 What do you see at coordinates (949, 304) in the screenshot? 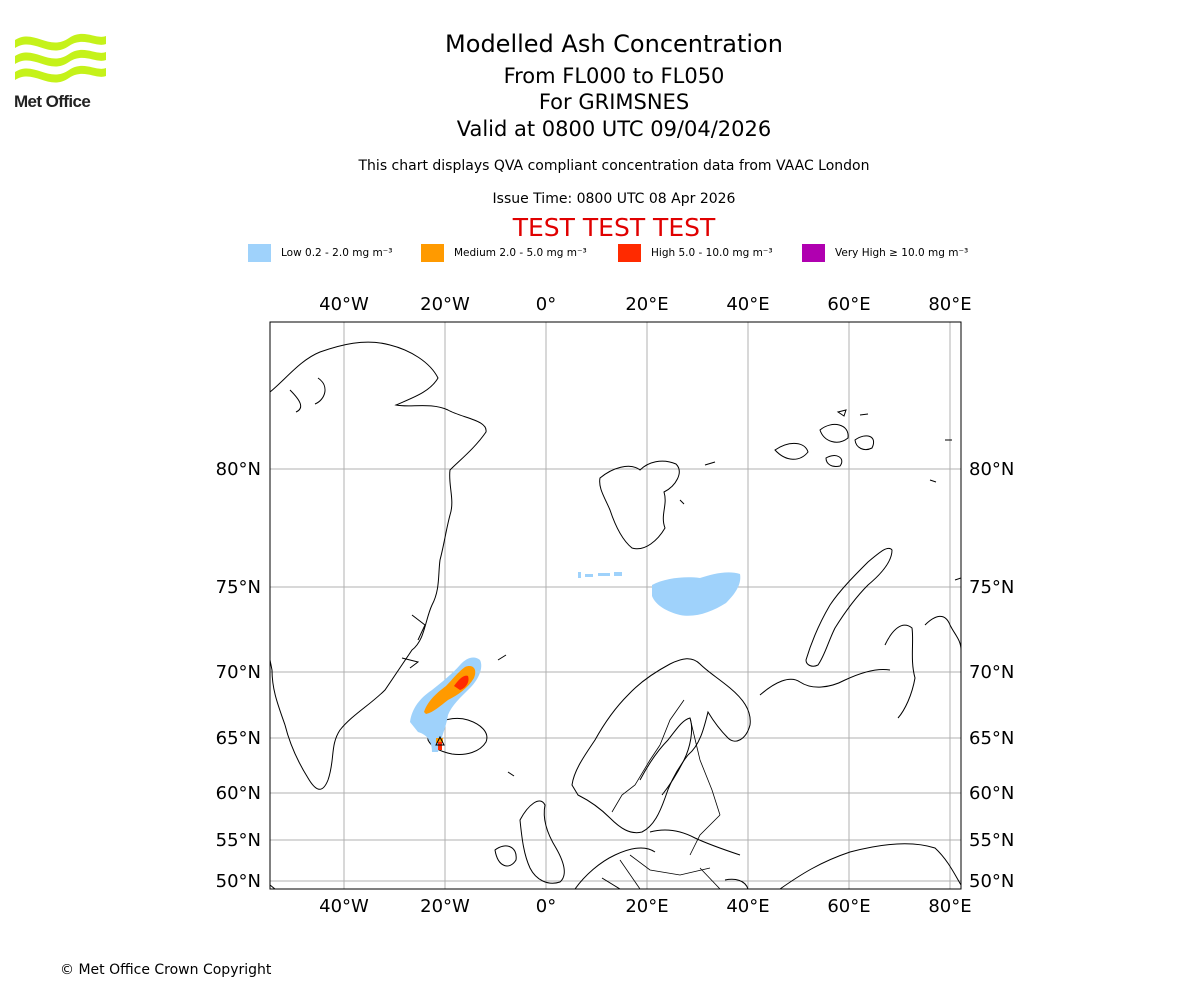
I see `lon-label-top-80e: 80°E` at bounding box center [949, 304].